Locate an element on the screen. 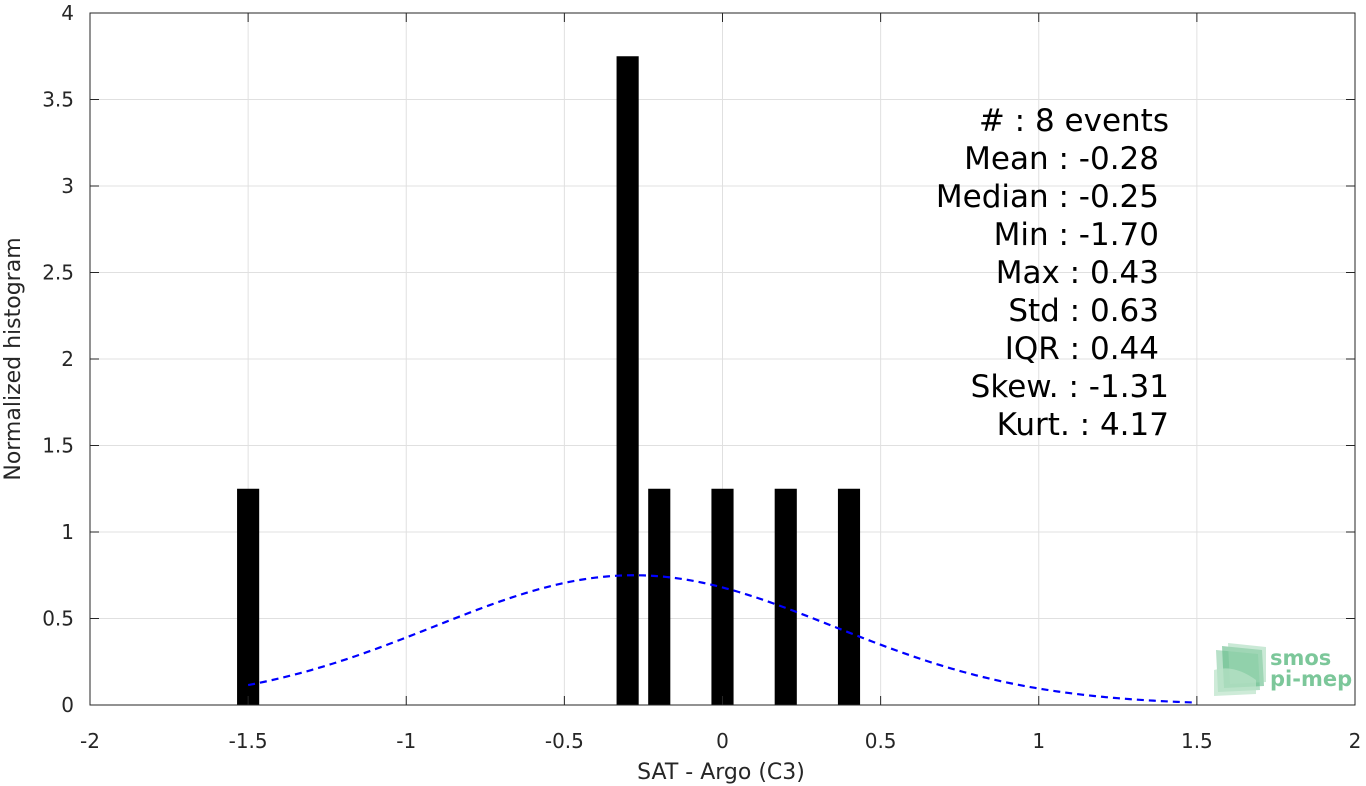 The width and height of the screenshot is (1366, 786). x-tick-label: 2 is located at coordinates (1355, 741).